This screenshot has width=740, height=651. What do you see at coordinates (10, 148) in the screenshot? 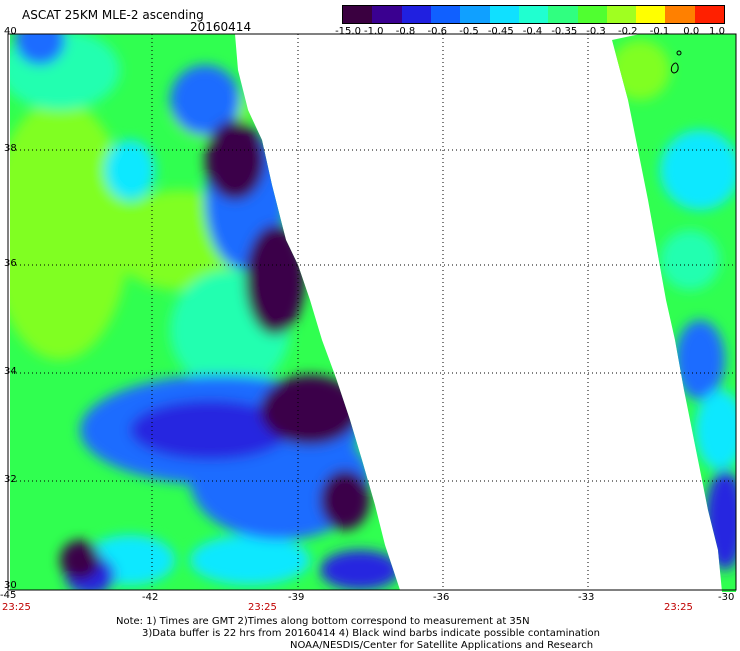
I see `lat-label: 38` at bounding box center [10, 148].